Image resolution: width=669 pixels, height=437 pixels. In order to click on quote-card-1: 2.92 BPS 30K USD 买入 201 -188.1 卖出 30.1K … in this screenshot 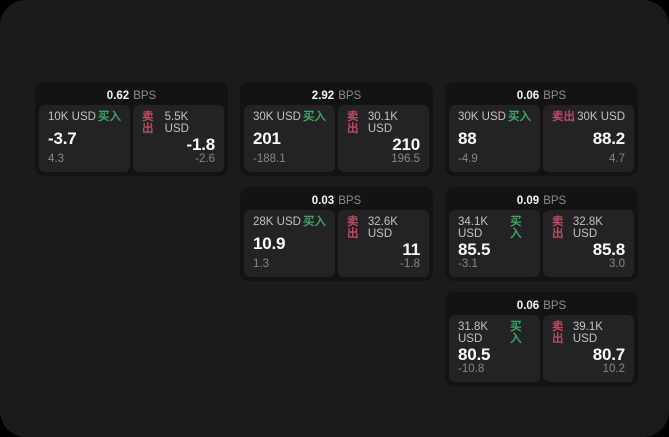, I will do `click(336, 129)`.